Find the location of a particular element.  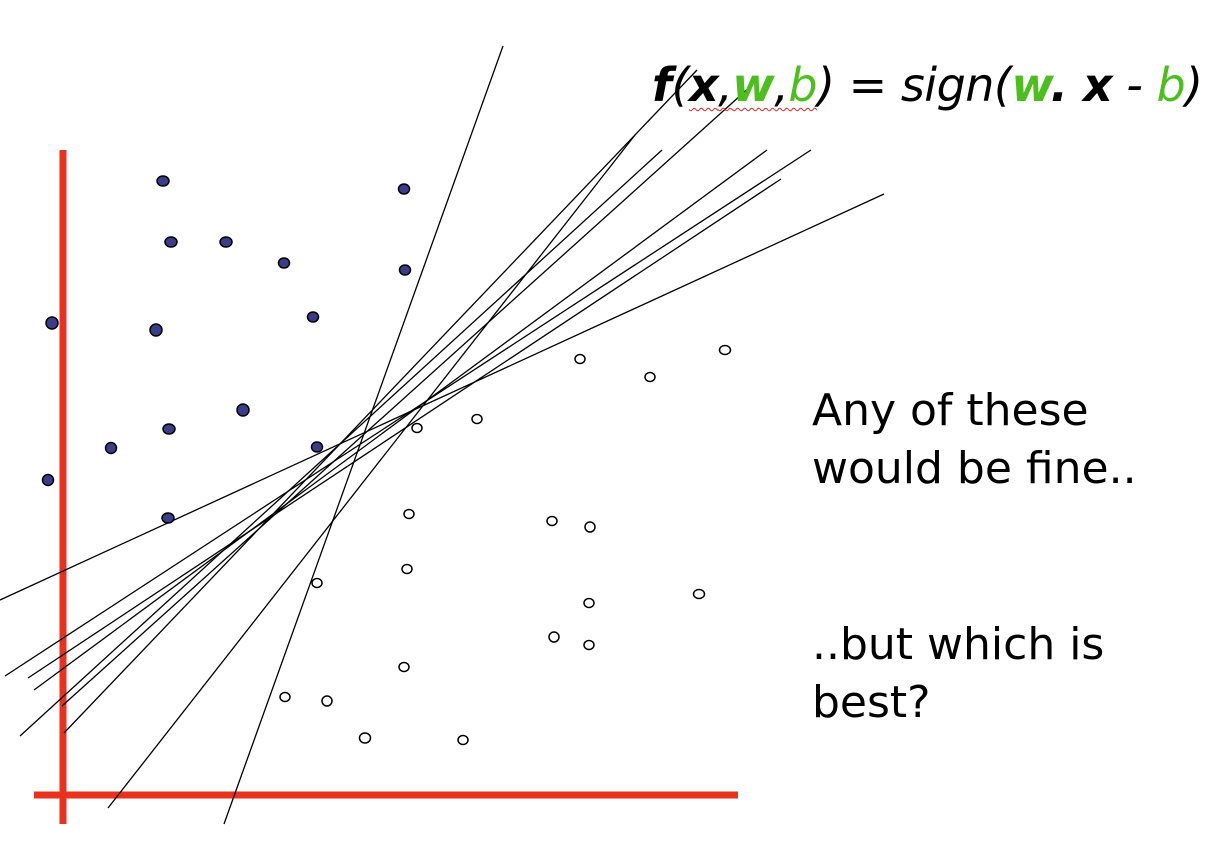

formula-close-paren: ) is located at coordinates (1194, 85).